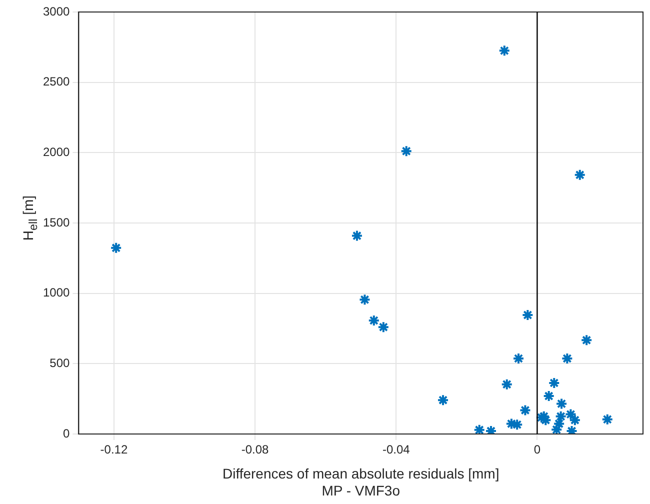 The image size is (650, 504). Describe the element at coordinates (60, 363) in the screenshot. I see `y-tick-label: 500` at that location.